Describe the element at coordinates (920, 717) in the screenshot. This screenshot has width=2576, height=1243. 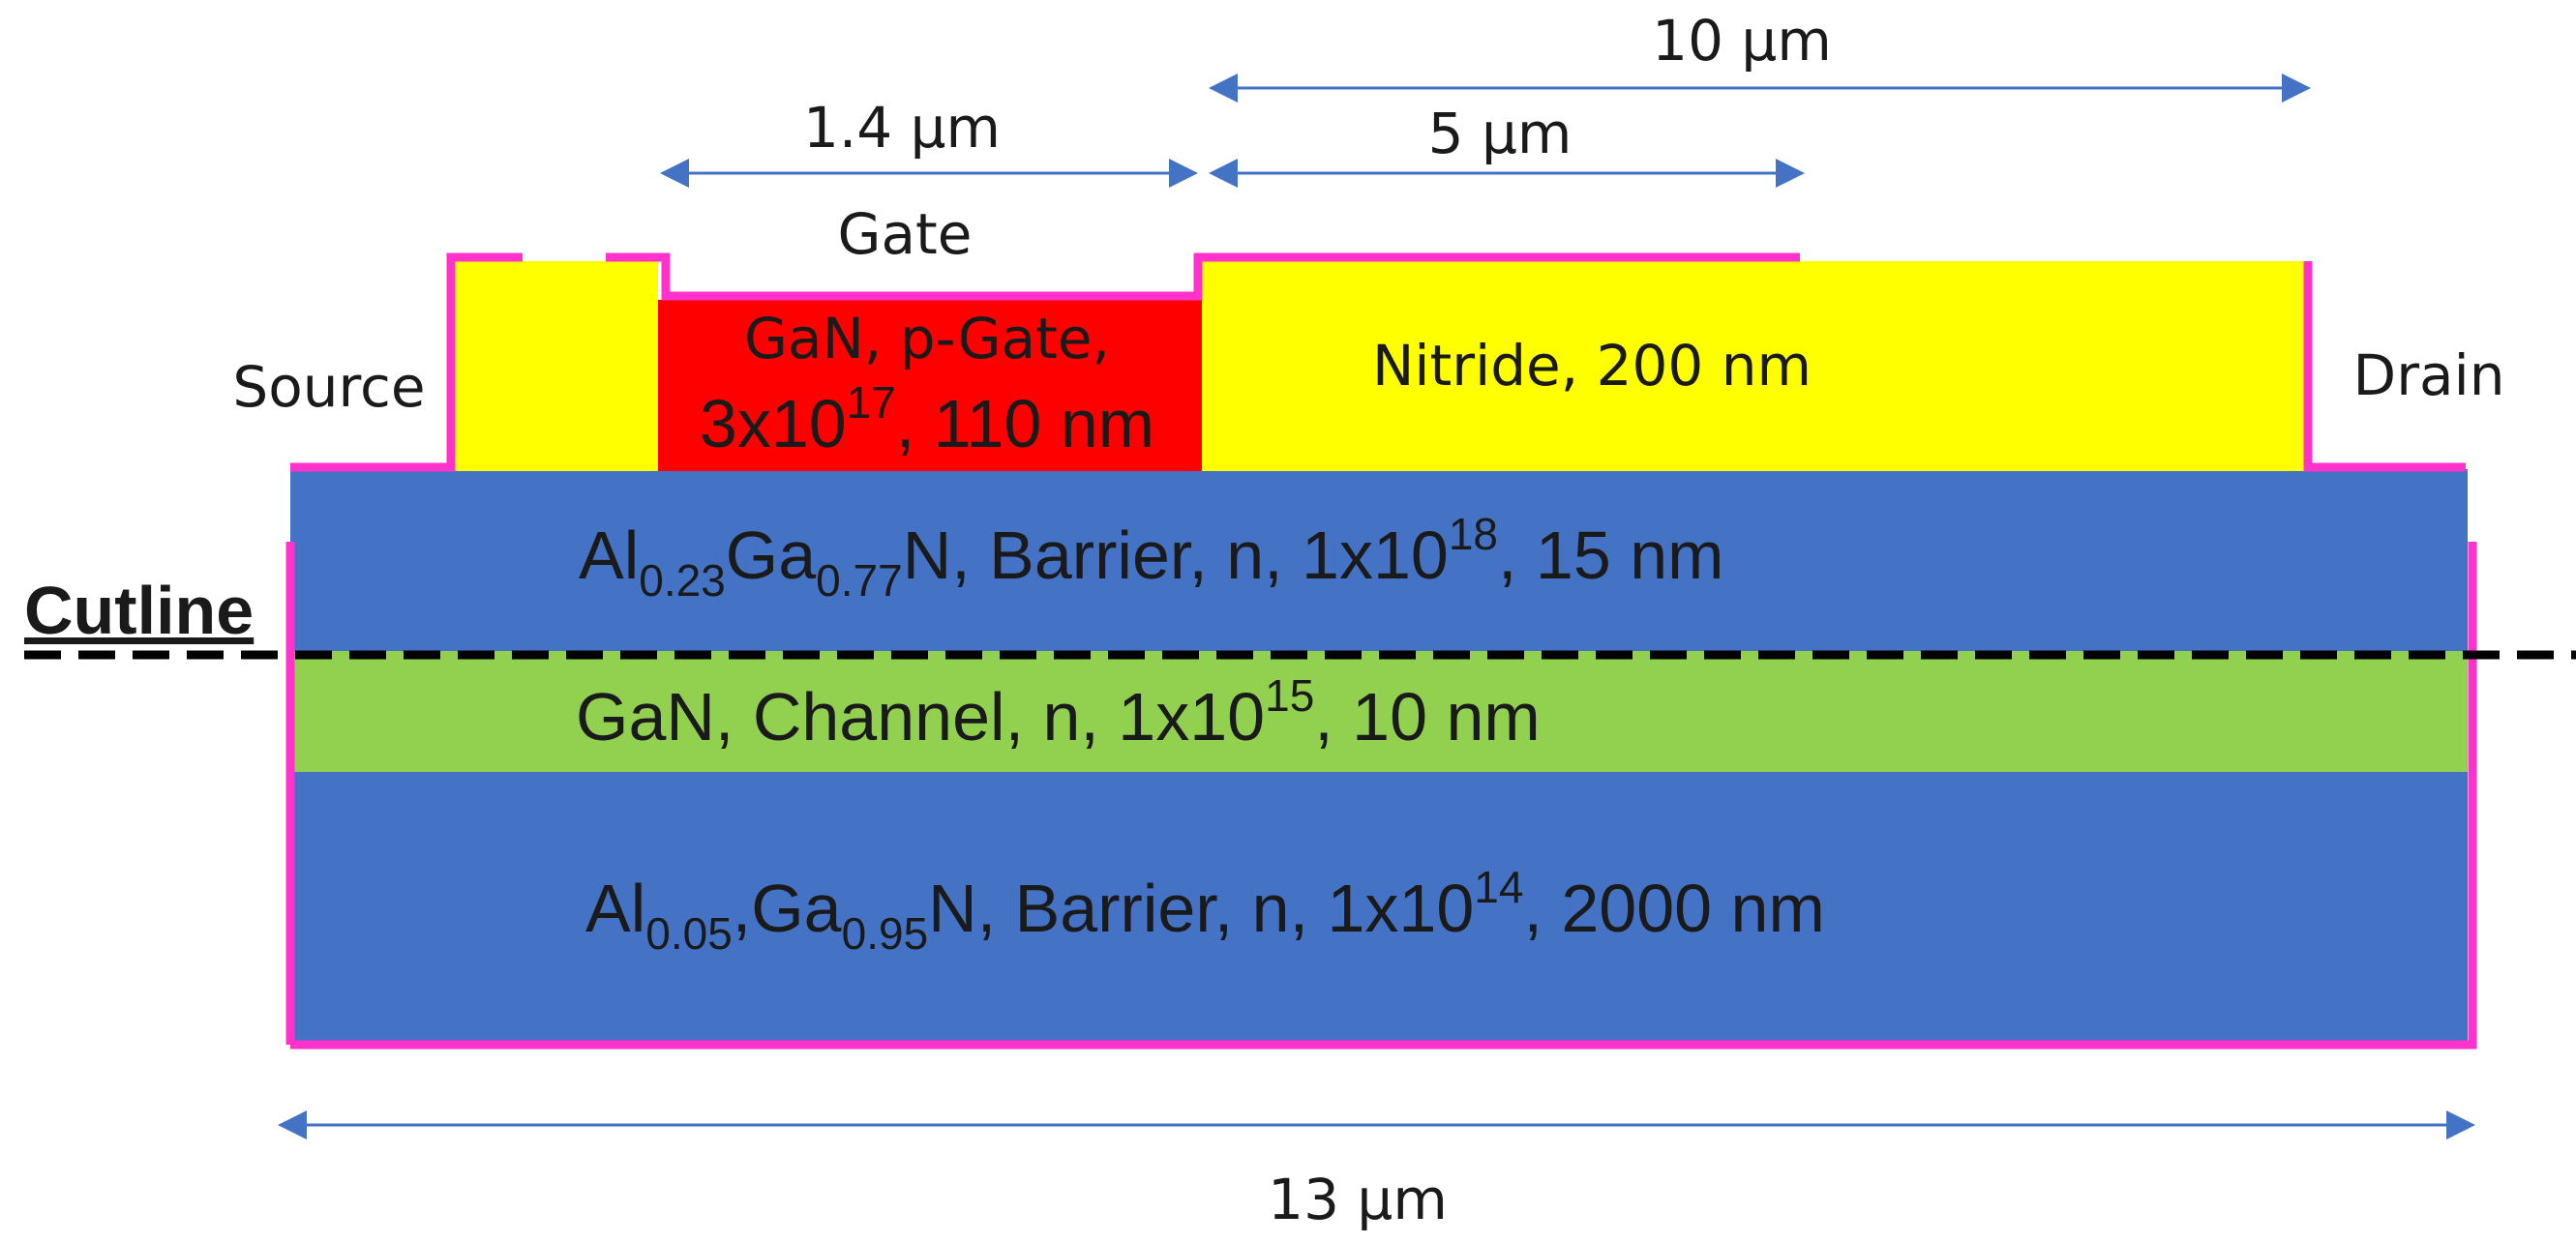
I see `channel-pre: GaN, Channel, n, 1x10` at that location.